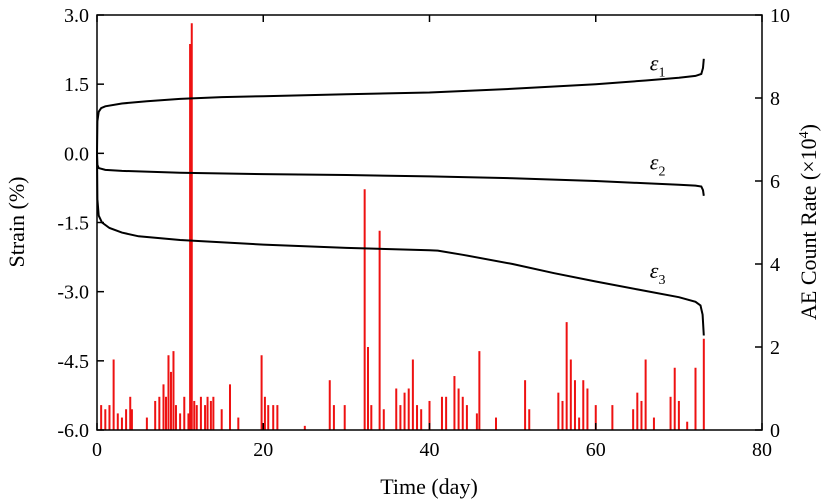 The height and width of the screenshot is (502, 827). I want to click on y-right-title-close: ), so click(808, 127).